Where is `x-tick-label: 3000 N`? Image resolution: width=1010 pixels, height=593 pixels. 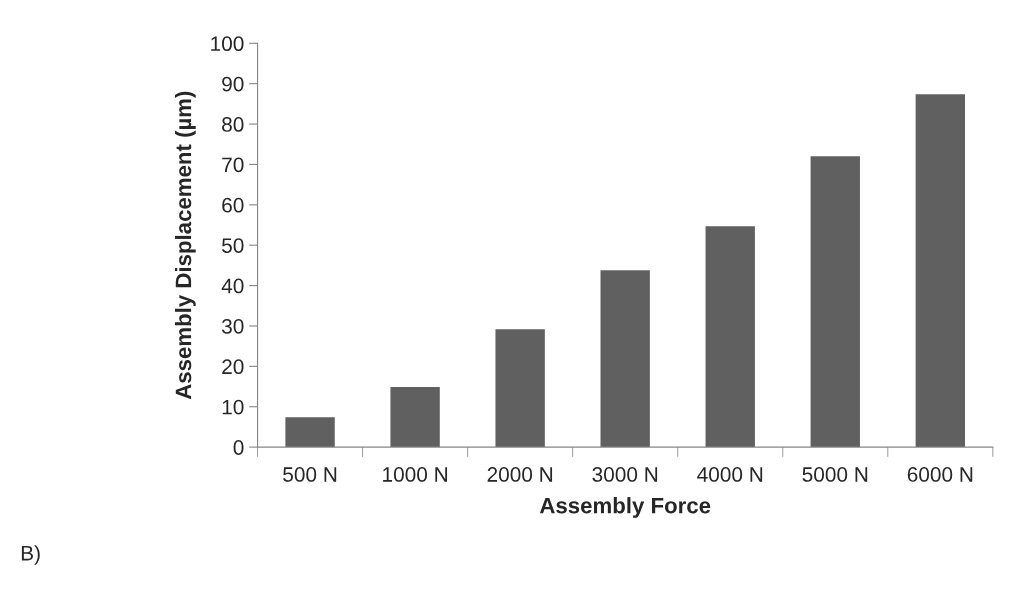
x-tick-label: 3000 N is located at coordinates (625, 474).